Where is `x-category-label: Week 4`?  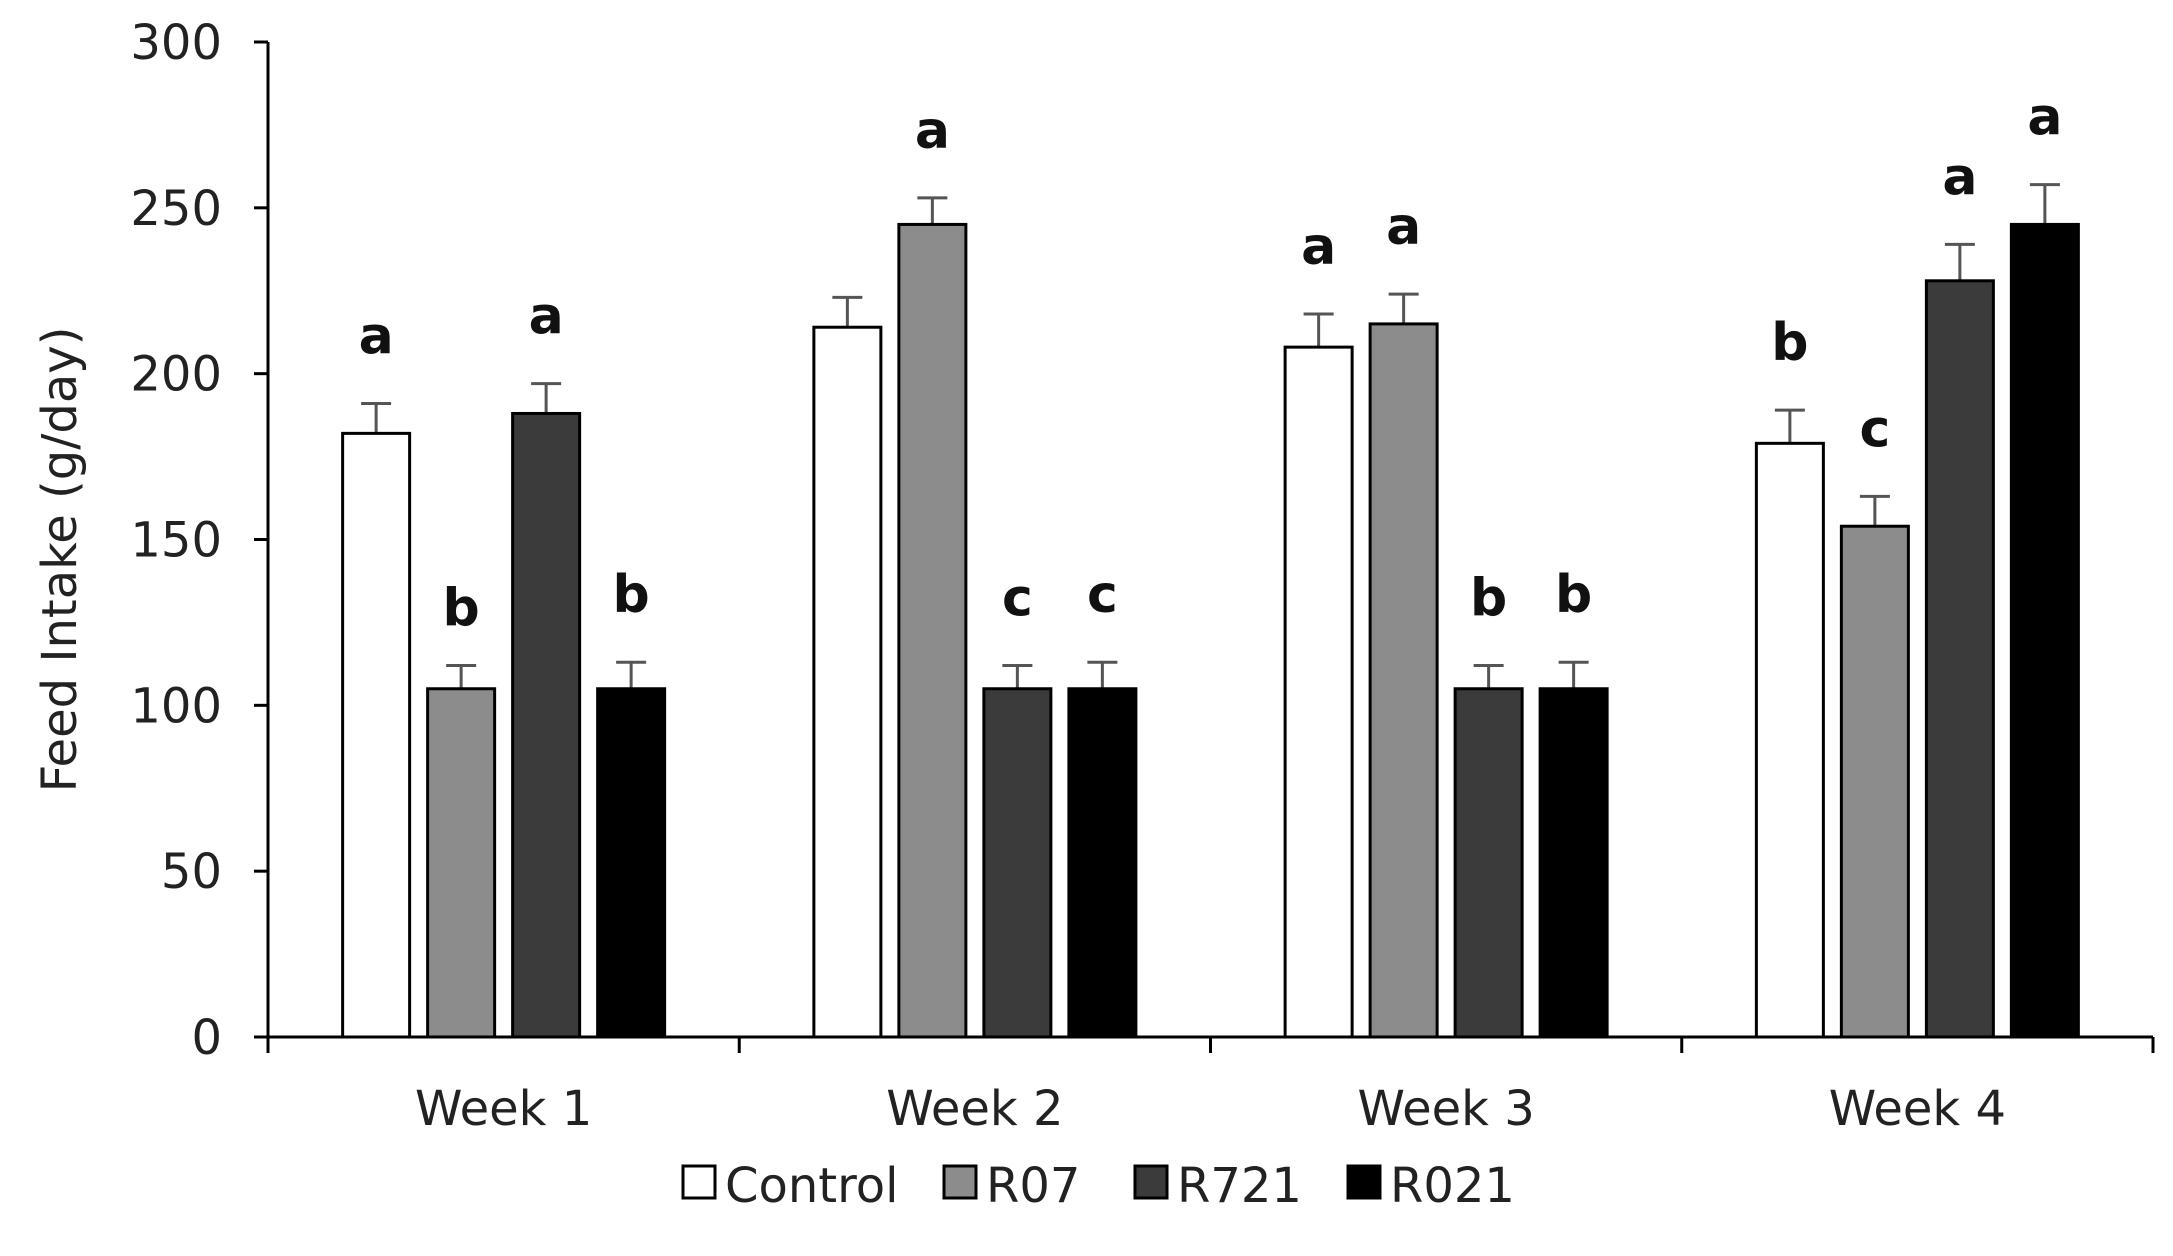
x-category-label: Week 4 is located at coordinates (1917, 1109).